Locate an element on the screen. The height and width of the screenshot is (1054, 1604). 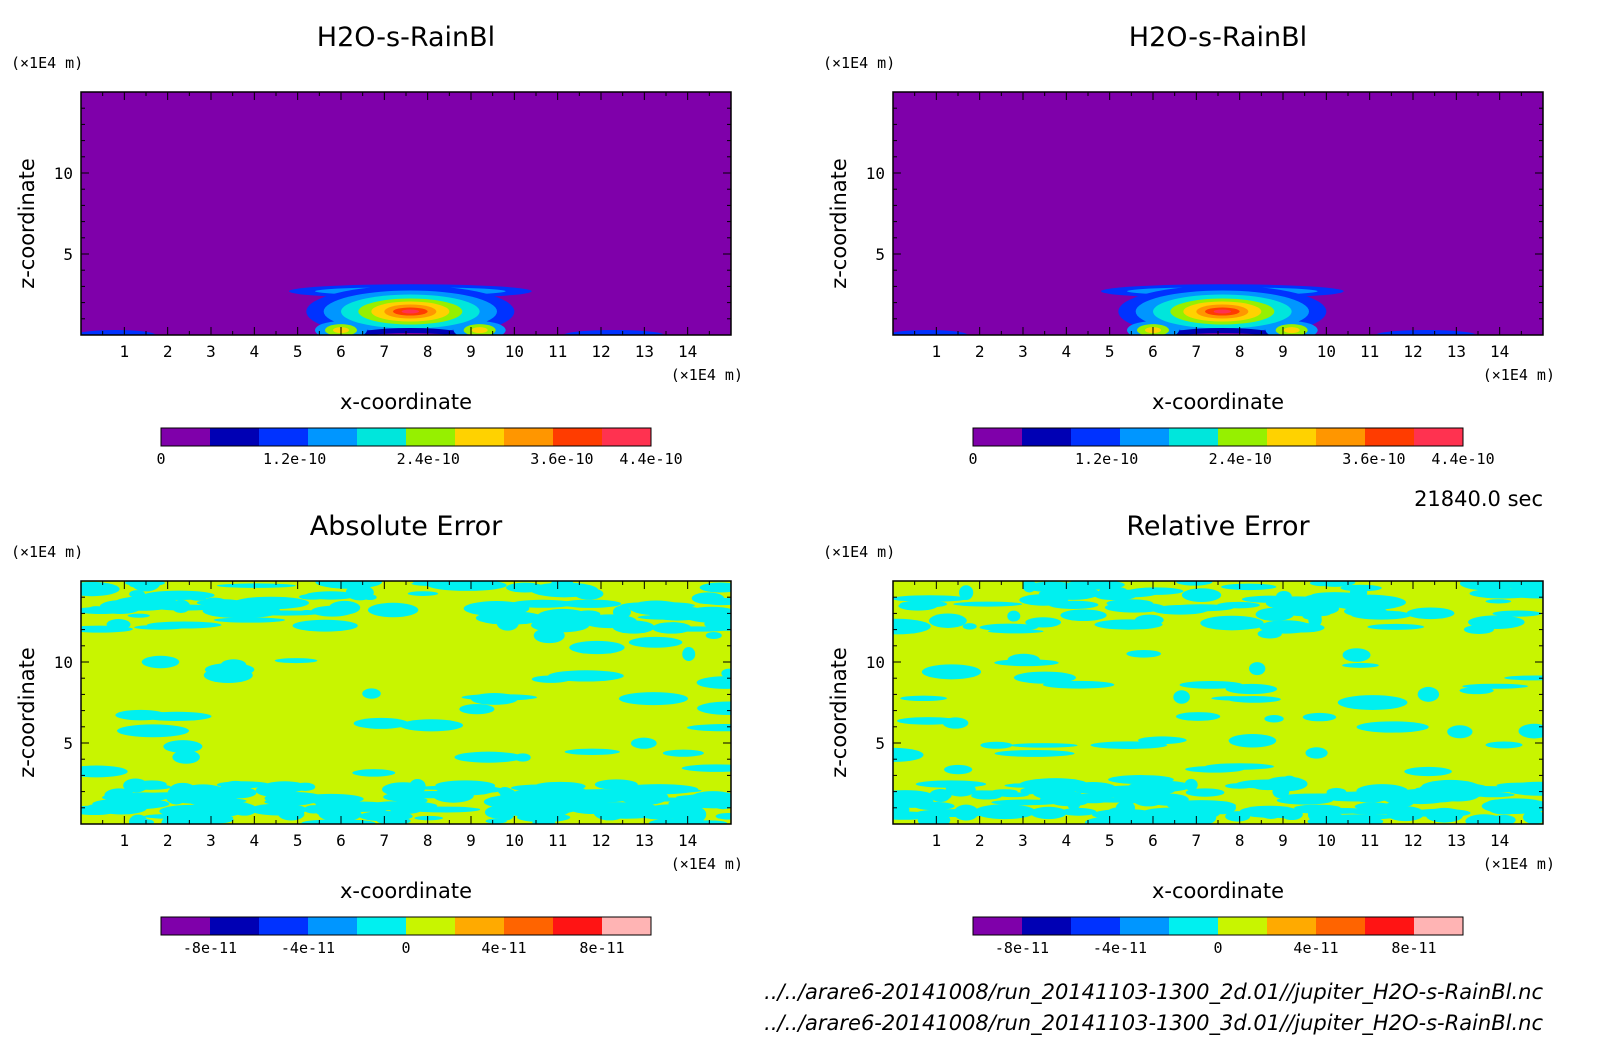
chart-title: Absolute Error is located at coordinates (406, 526).